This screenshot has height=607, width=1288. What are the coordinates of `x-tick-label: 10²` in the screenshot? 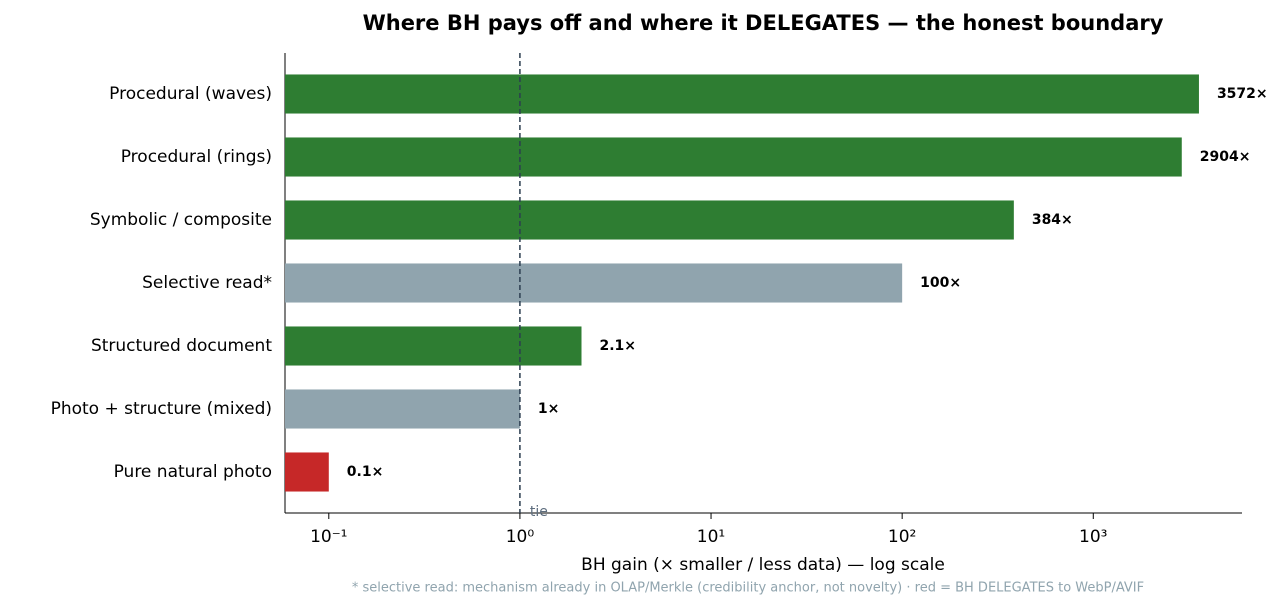 It's located at (902, 537).